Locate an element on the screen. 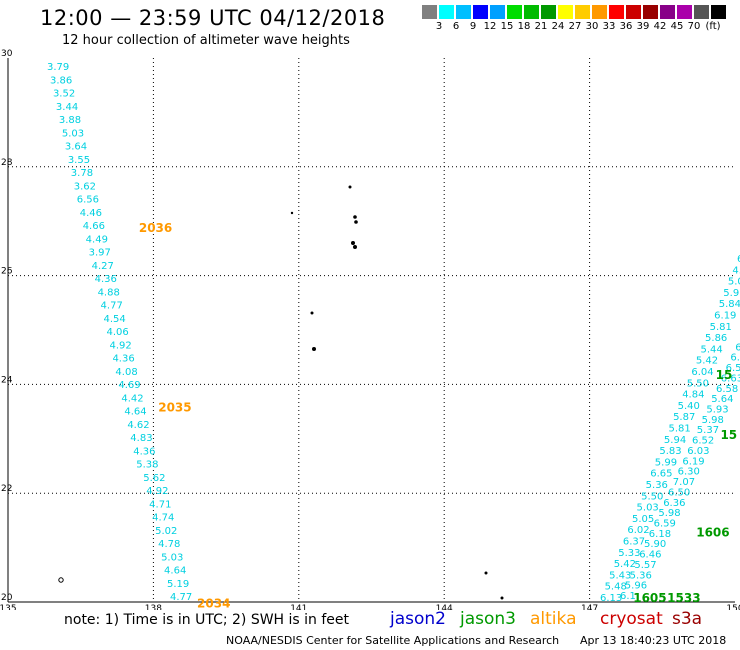  wave-height-value: 4.27 is located at coordinates (103, 266).